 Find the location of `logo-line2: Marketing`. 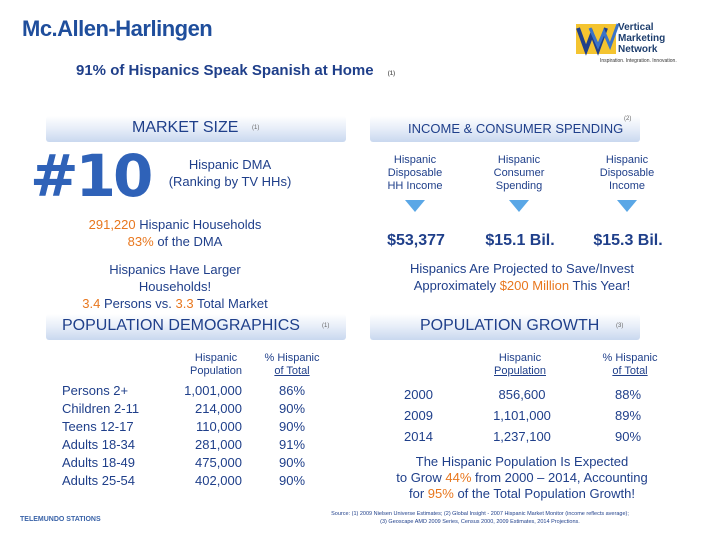

logo-line2: Marketing is located at coordinates (642, 38).